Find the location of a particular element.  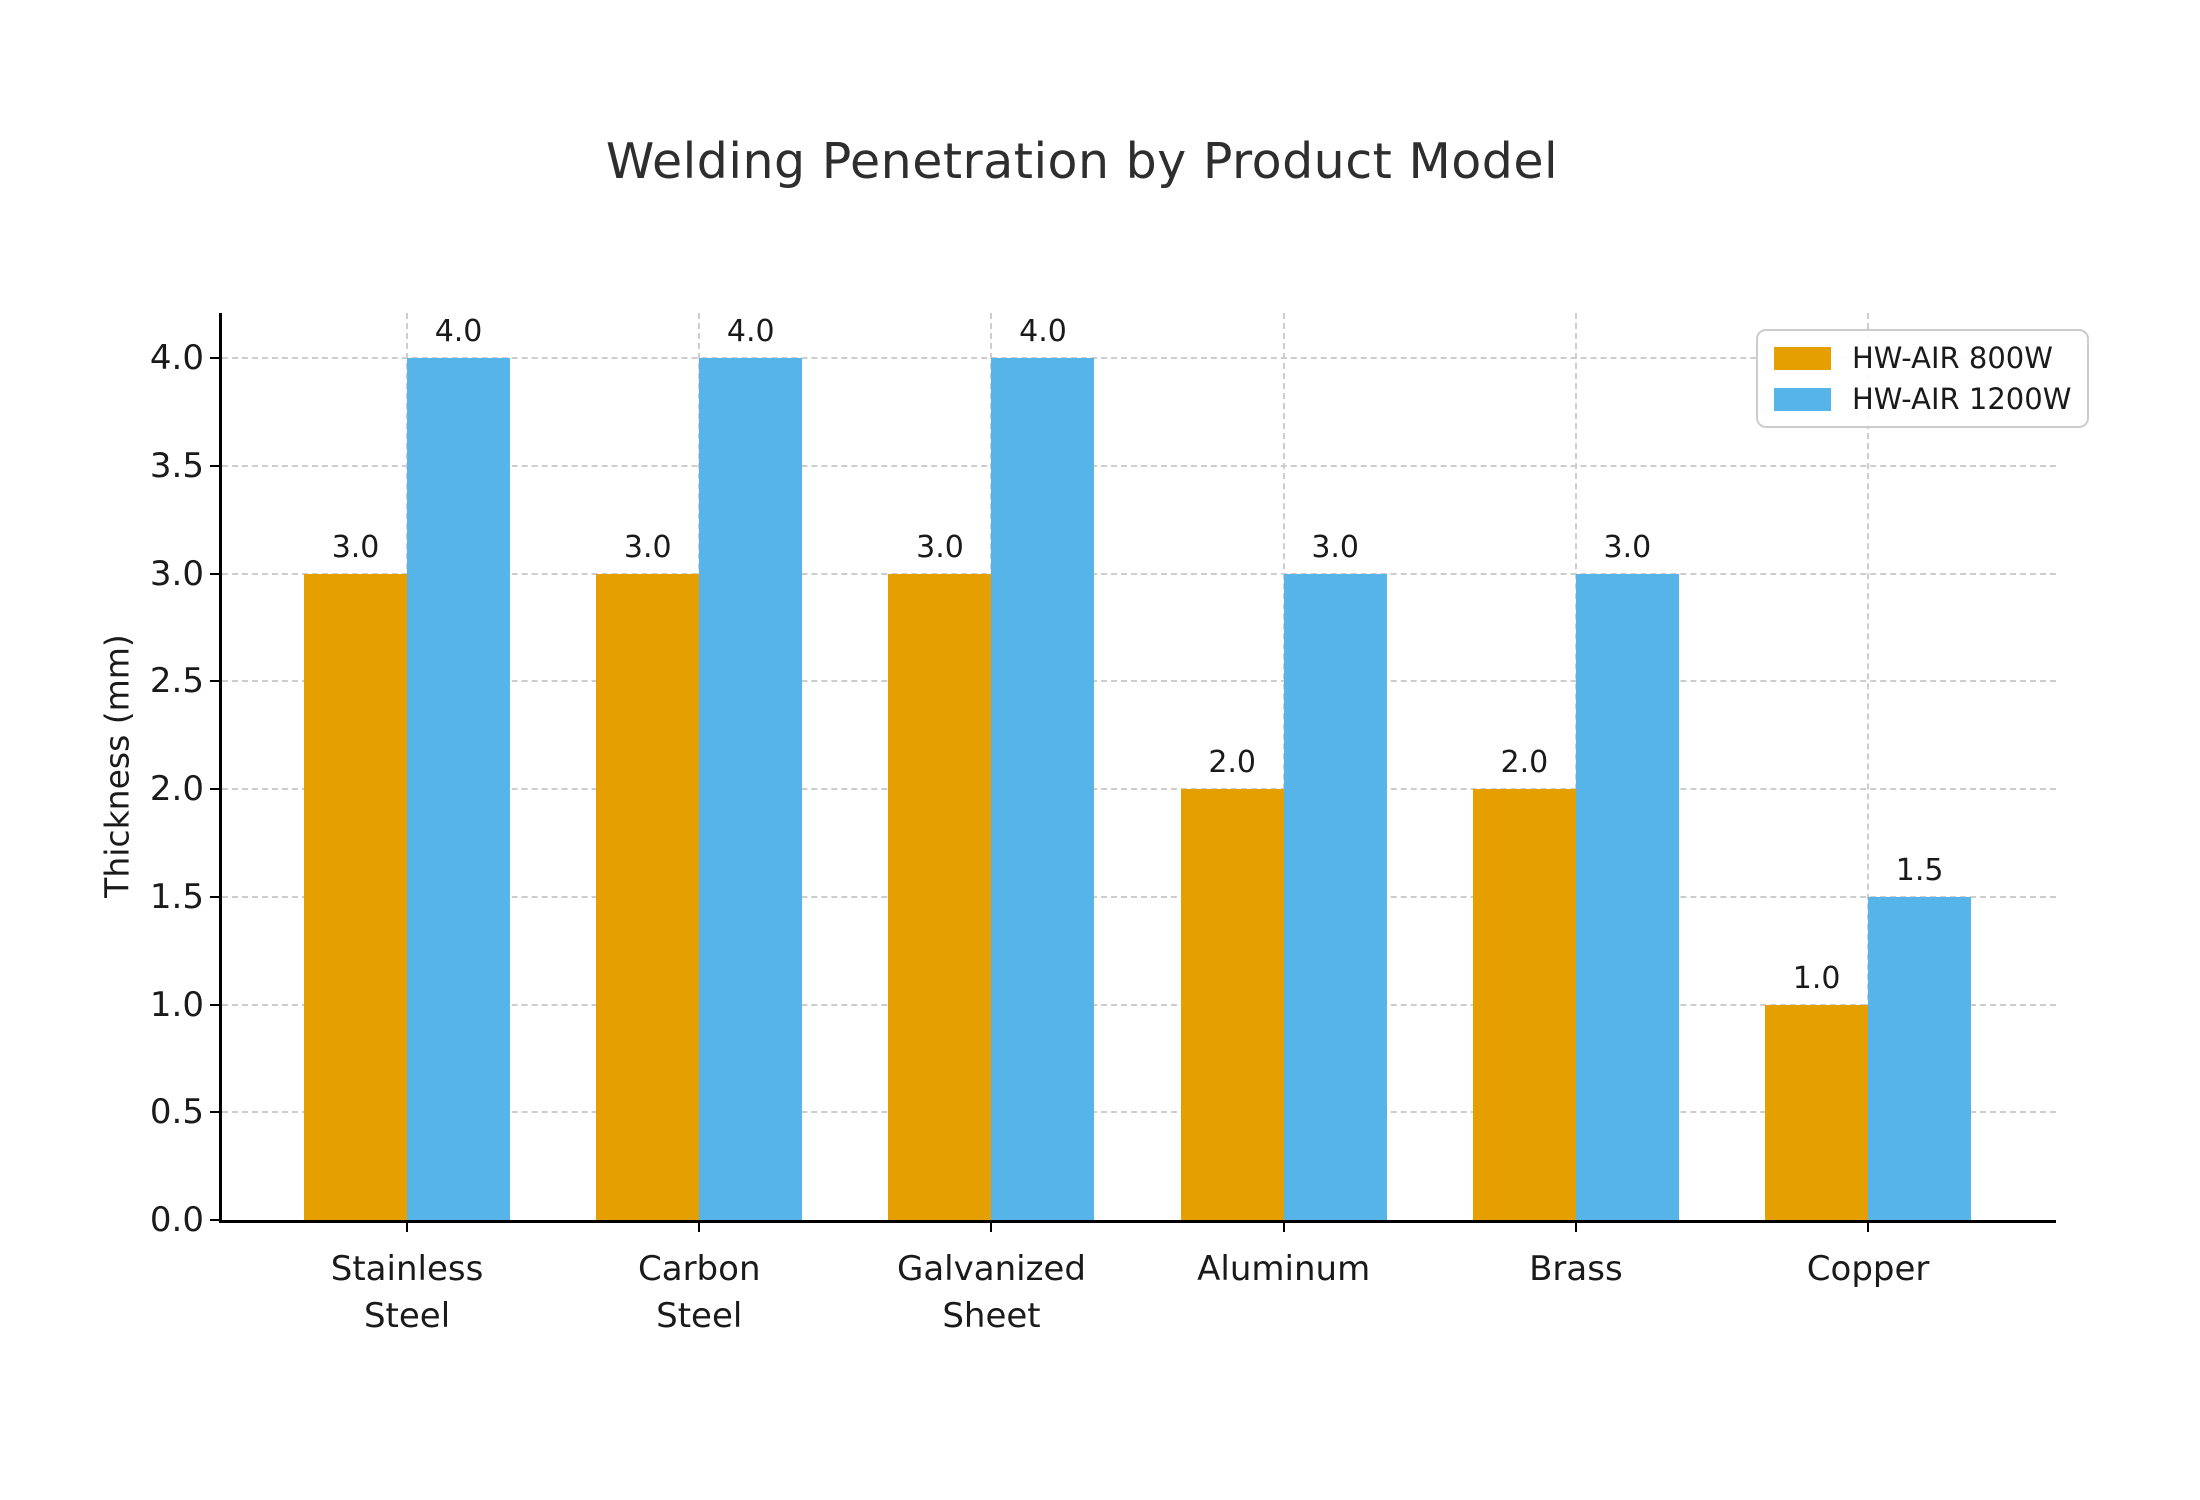

x-tick-label-line: Copper is located at coordinates (1868, 1269).